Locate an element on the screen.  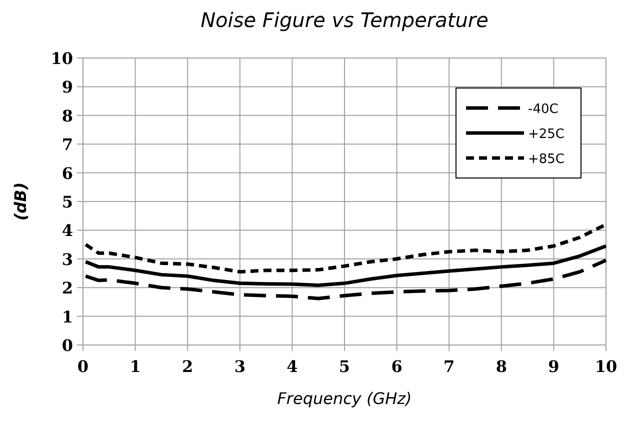
y-tick-label: 9 is located at coordinates (67, 87).